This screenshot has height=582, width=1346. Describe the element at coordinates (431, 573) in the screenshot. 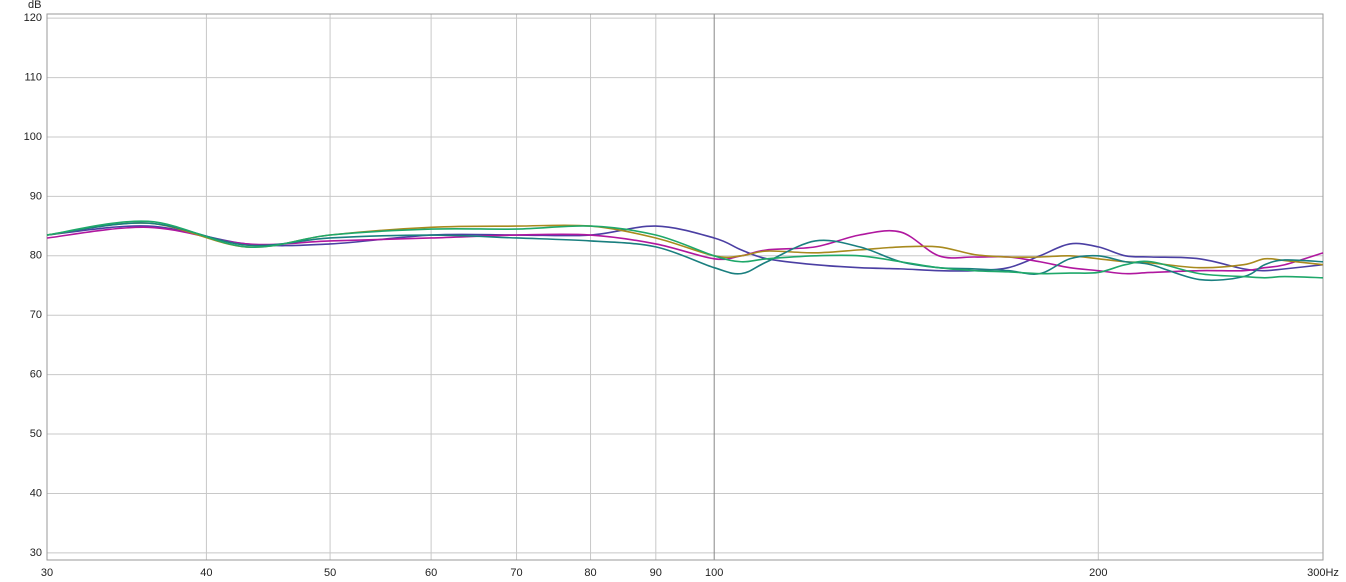

I see `x-tick-label: 60` at that location.